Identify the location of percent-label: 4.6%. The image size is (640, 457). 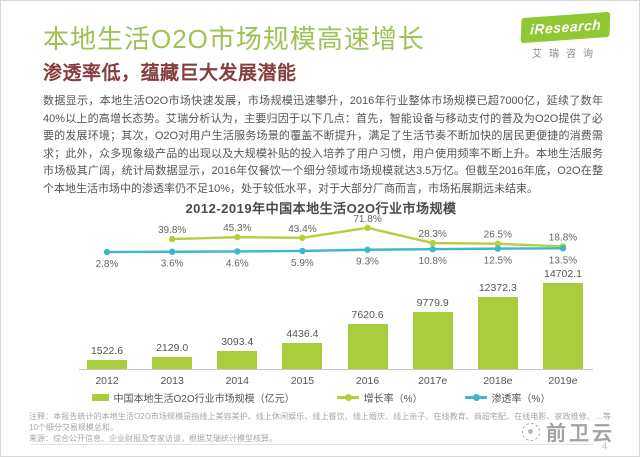
(237, 263).